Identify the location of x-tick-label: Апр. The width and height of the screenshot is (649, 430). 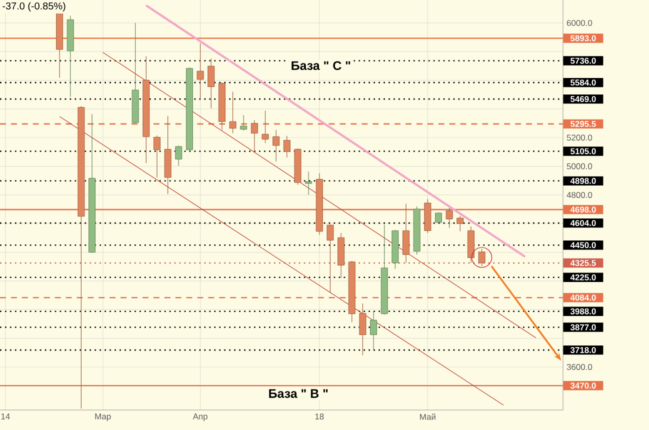
(200, 418).